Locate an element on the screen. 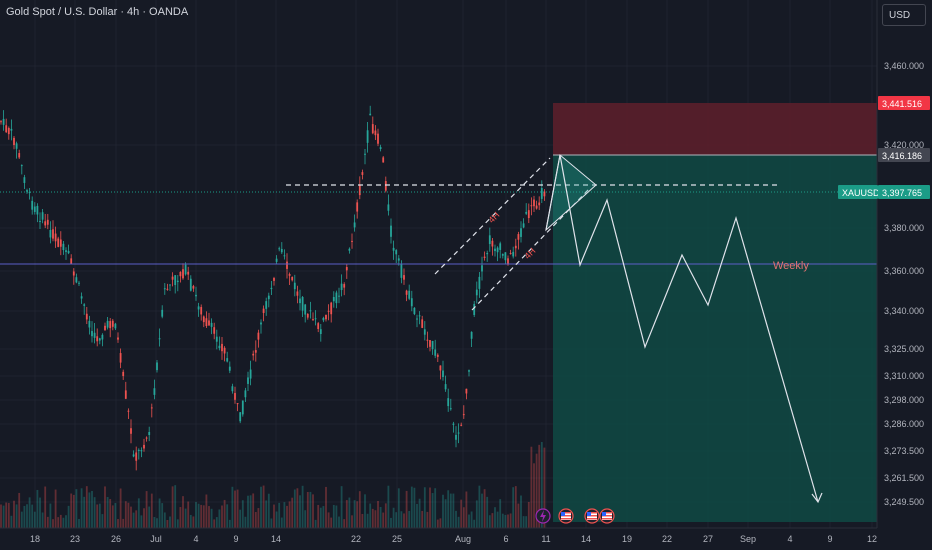 Image resolution: width=932 pixels, height=550 pixels. time-tick-label: 19 is located at coordinates (627, 539).